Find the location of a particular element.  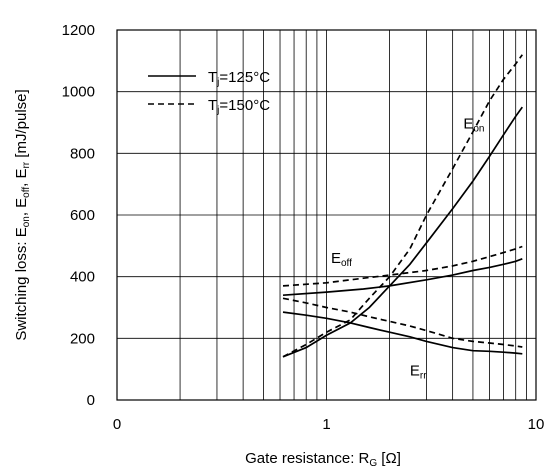

y-tick-label: 200 is located at coordinates (82, 338).